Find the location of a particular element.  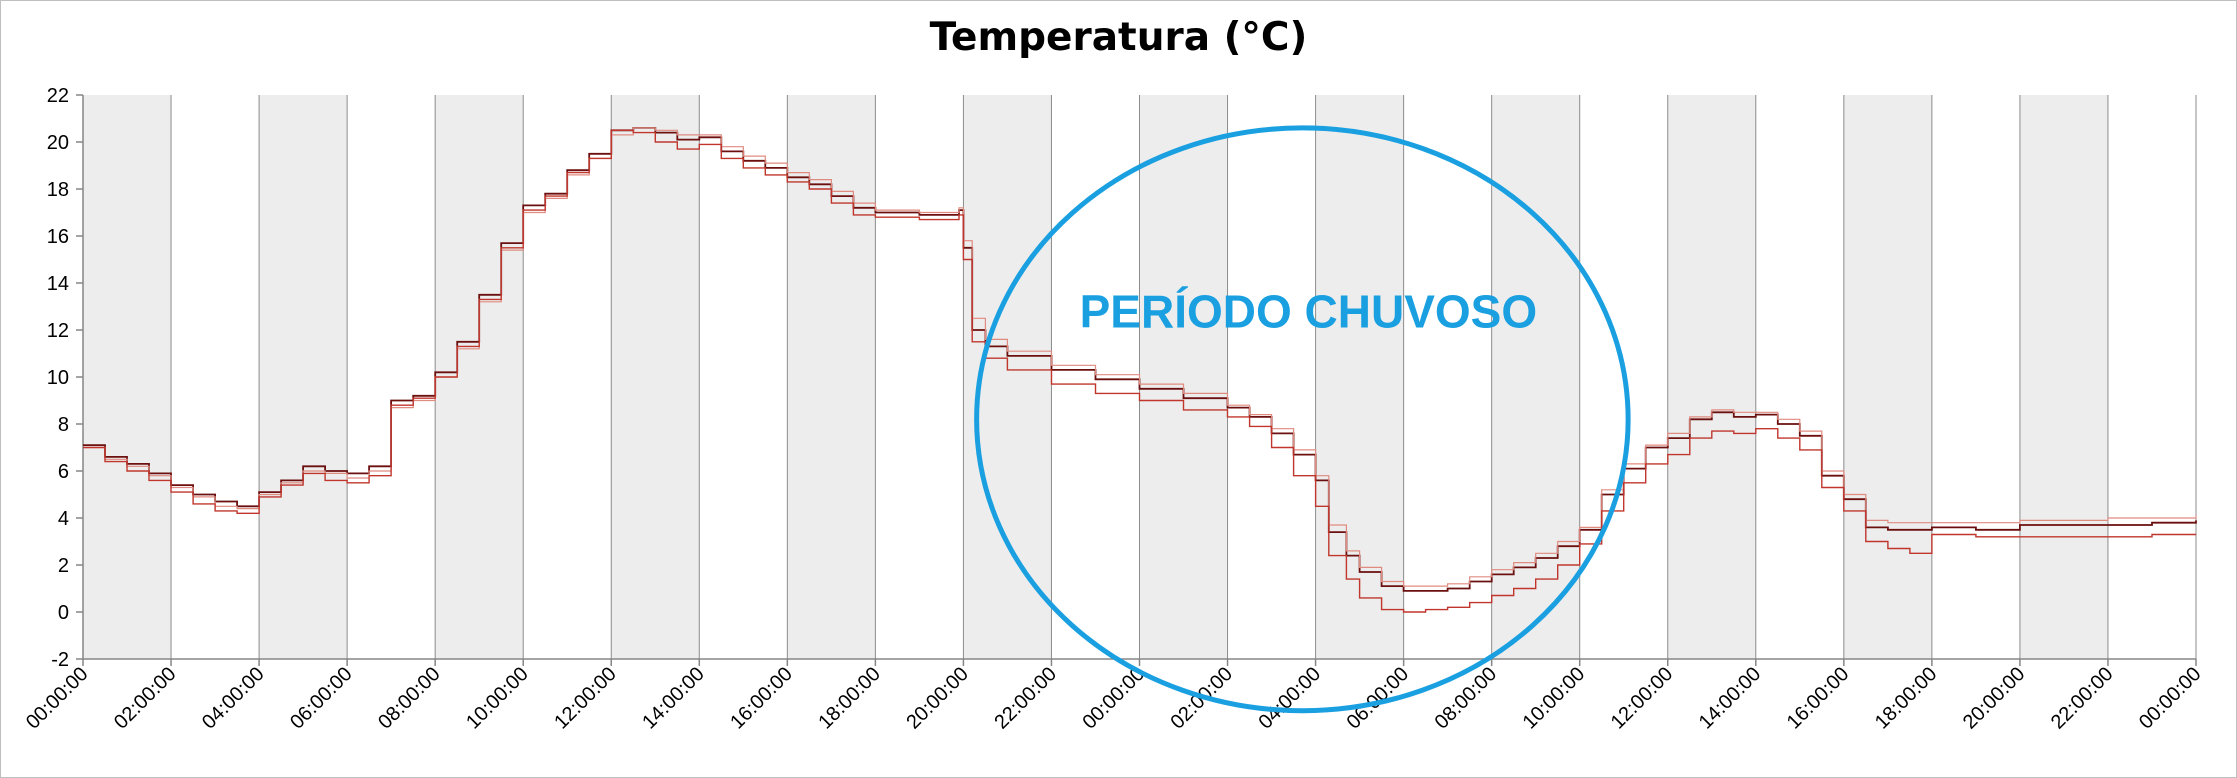

y-tick-label: 2 is located at coordinates (63, 566).